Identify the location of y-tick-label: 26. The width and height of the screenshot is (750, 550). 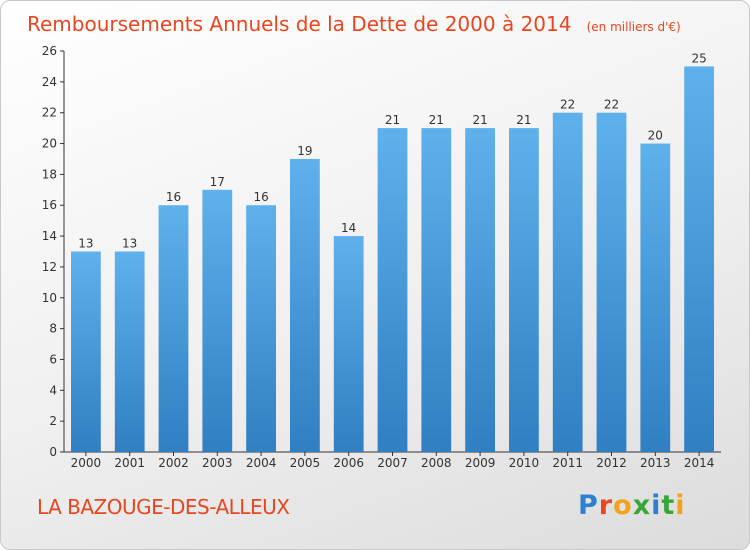
(49, 51).